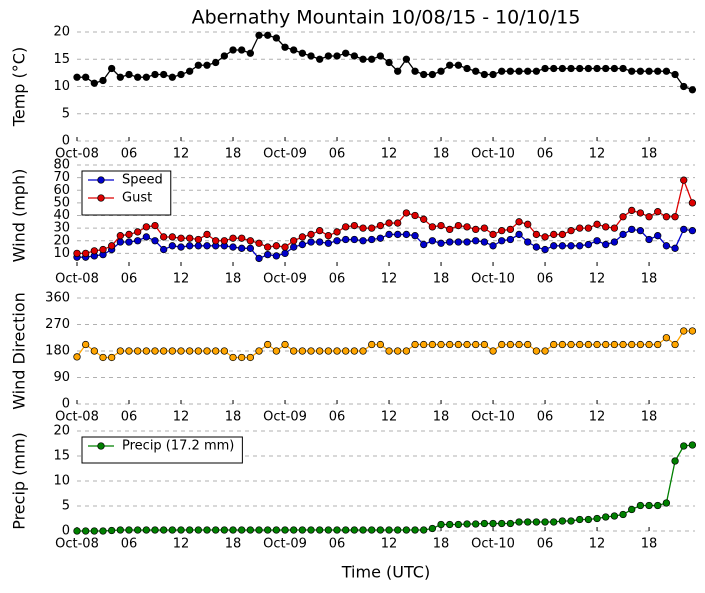 This screenshot has height=593, width=705. What do you see at coordinates (385, 572) in the screenshot?
I see `x-axis-label: Time (UTC)` at bounding box center [385, 572].